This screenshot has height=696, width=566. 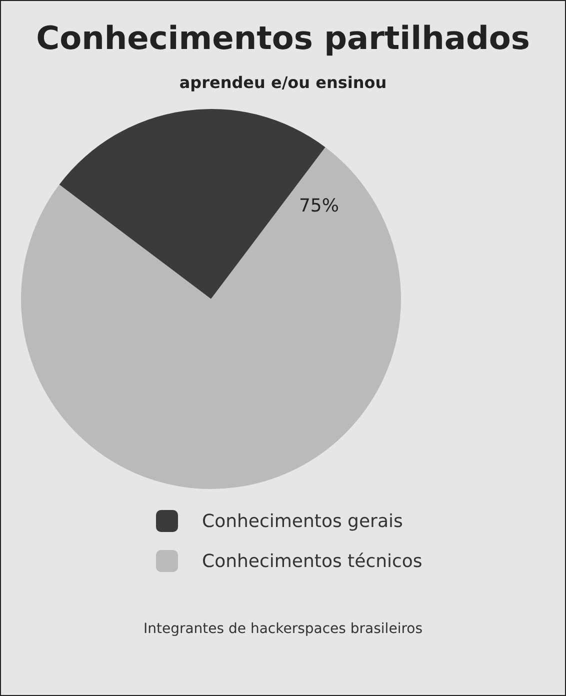 I want to click on chart-subtitle: aprendeu e/ou ensinou, so click(x=283, y=82).